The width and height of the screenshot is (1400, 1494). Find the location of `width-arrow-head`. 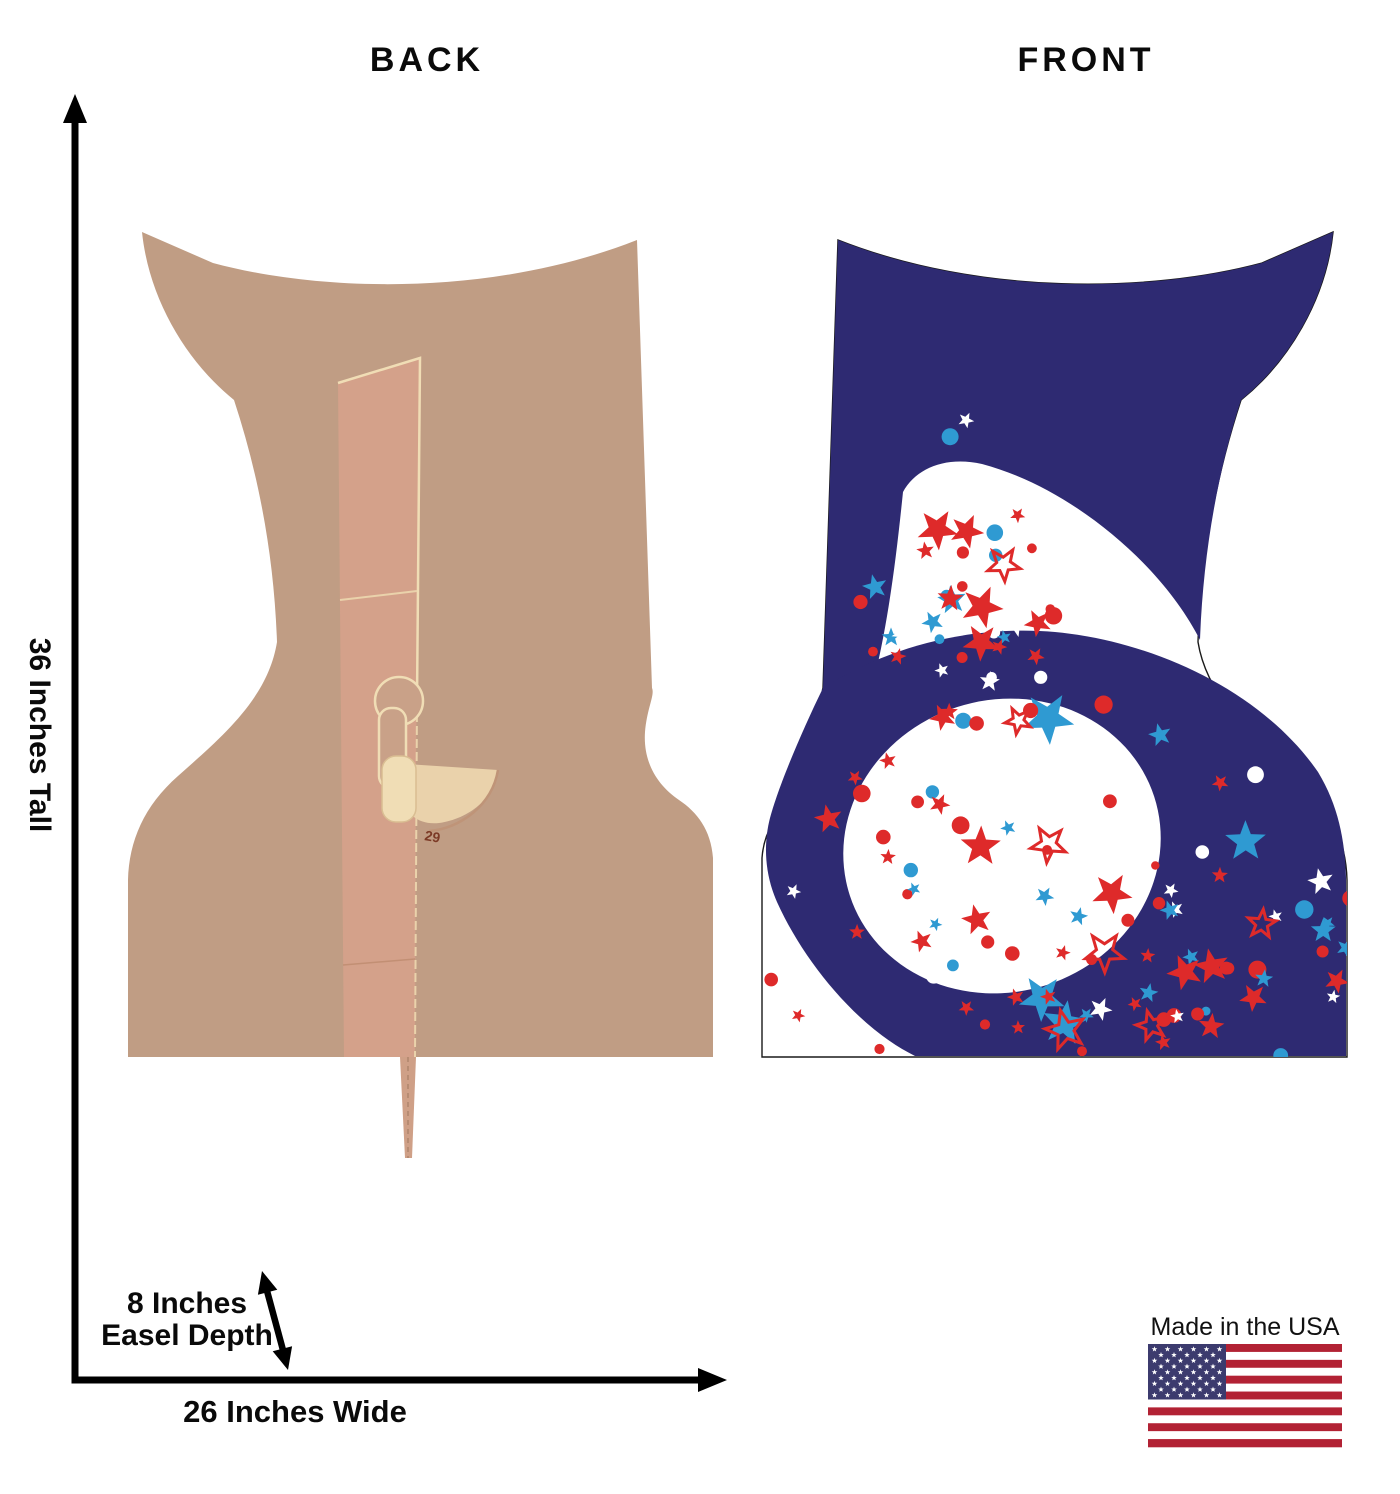

width-arrow-head is located at coordinates (712, 1380).